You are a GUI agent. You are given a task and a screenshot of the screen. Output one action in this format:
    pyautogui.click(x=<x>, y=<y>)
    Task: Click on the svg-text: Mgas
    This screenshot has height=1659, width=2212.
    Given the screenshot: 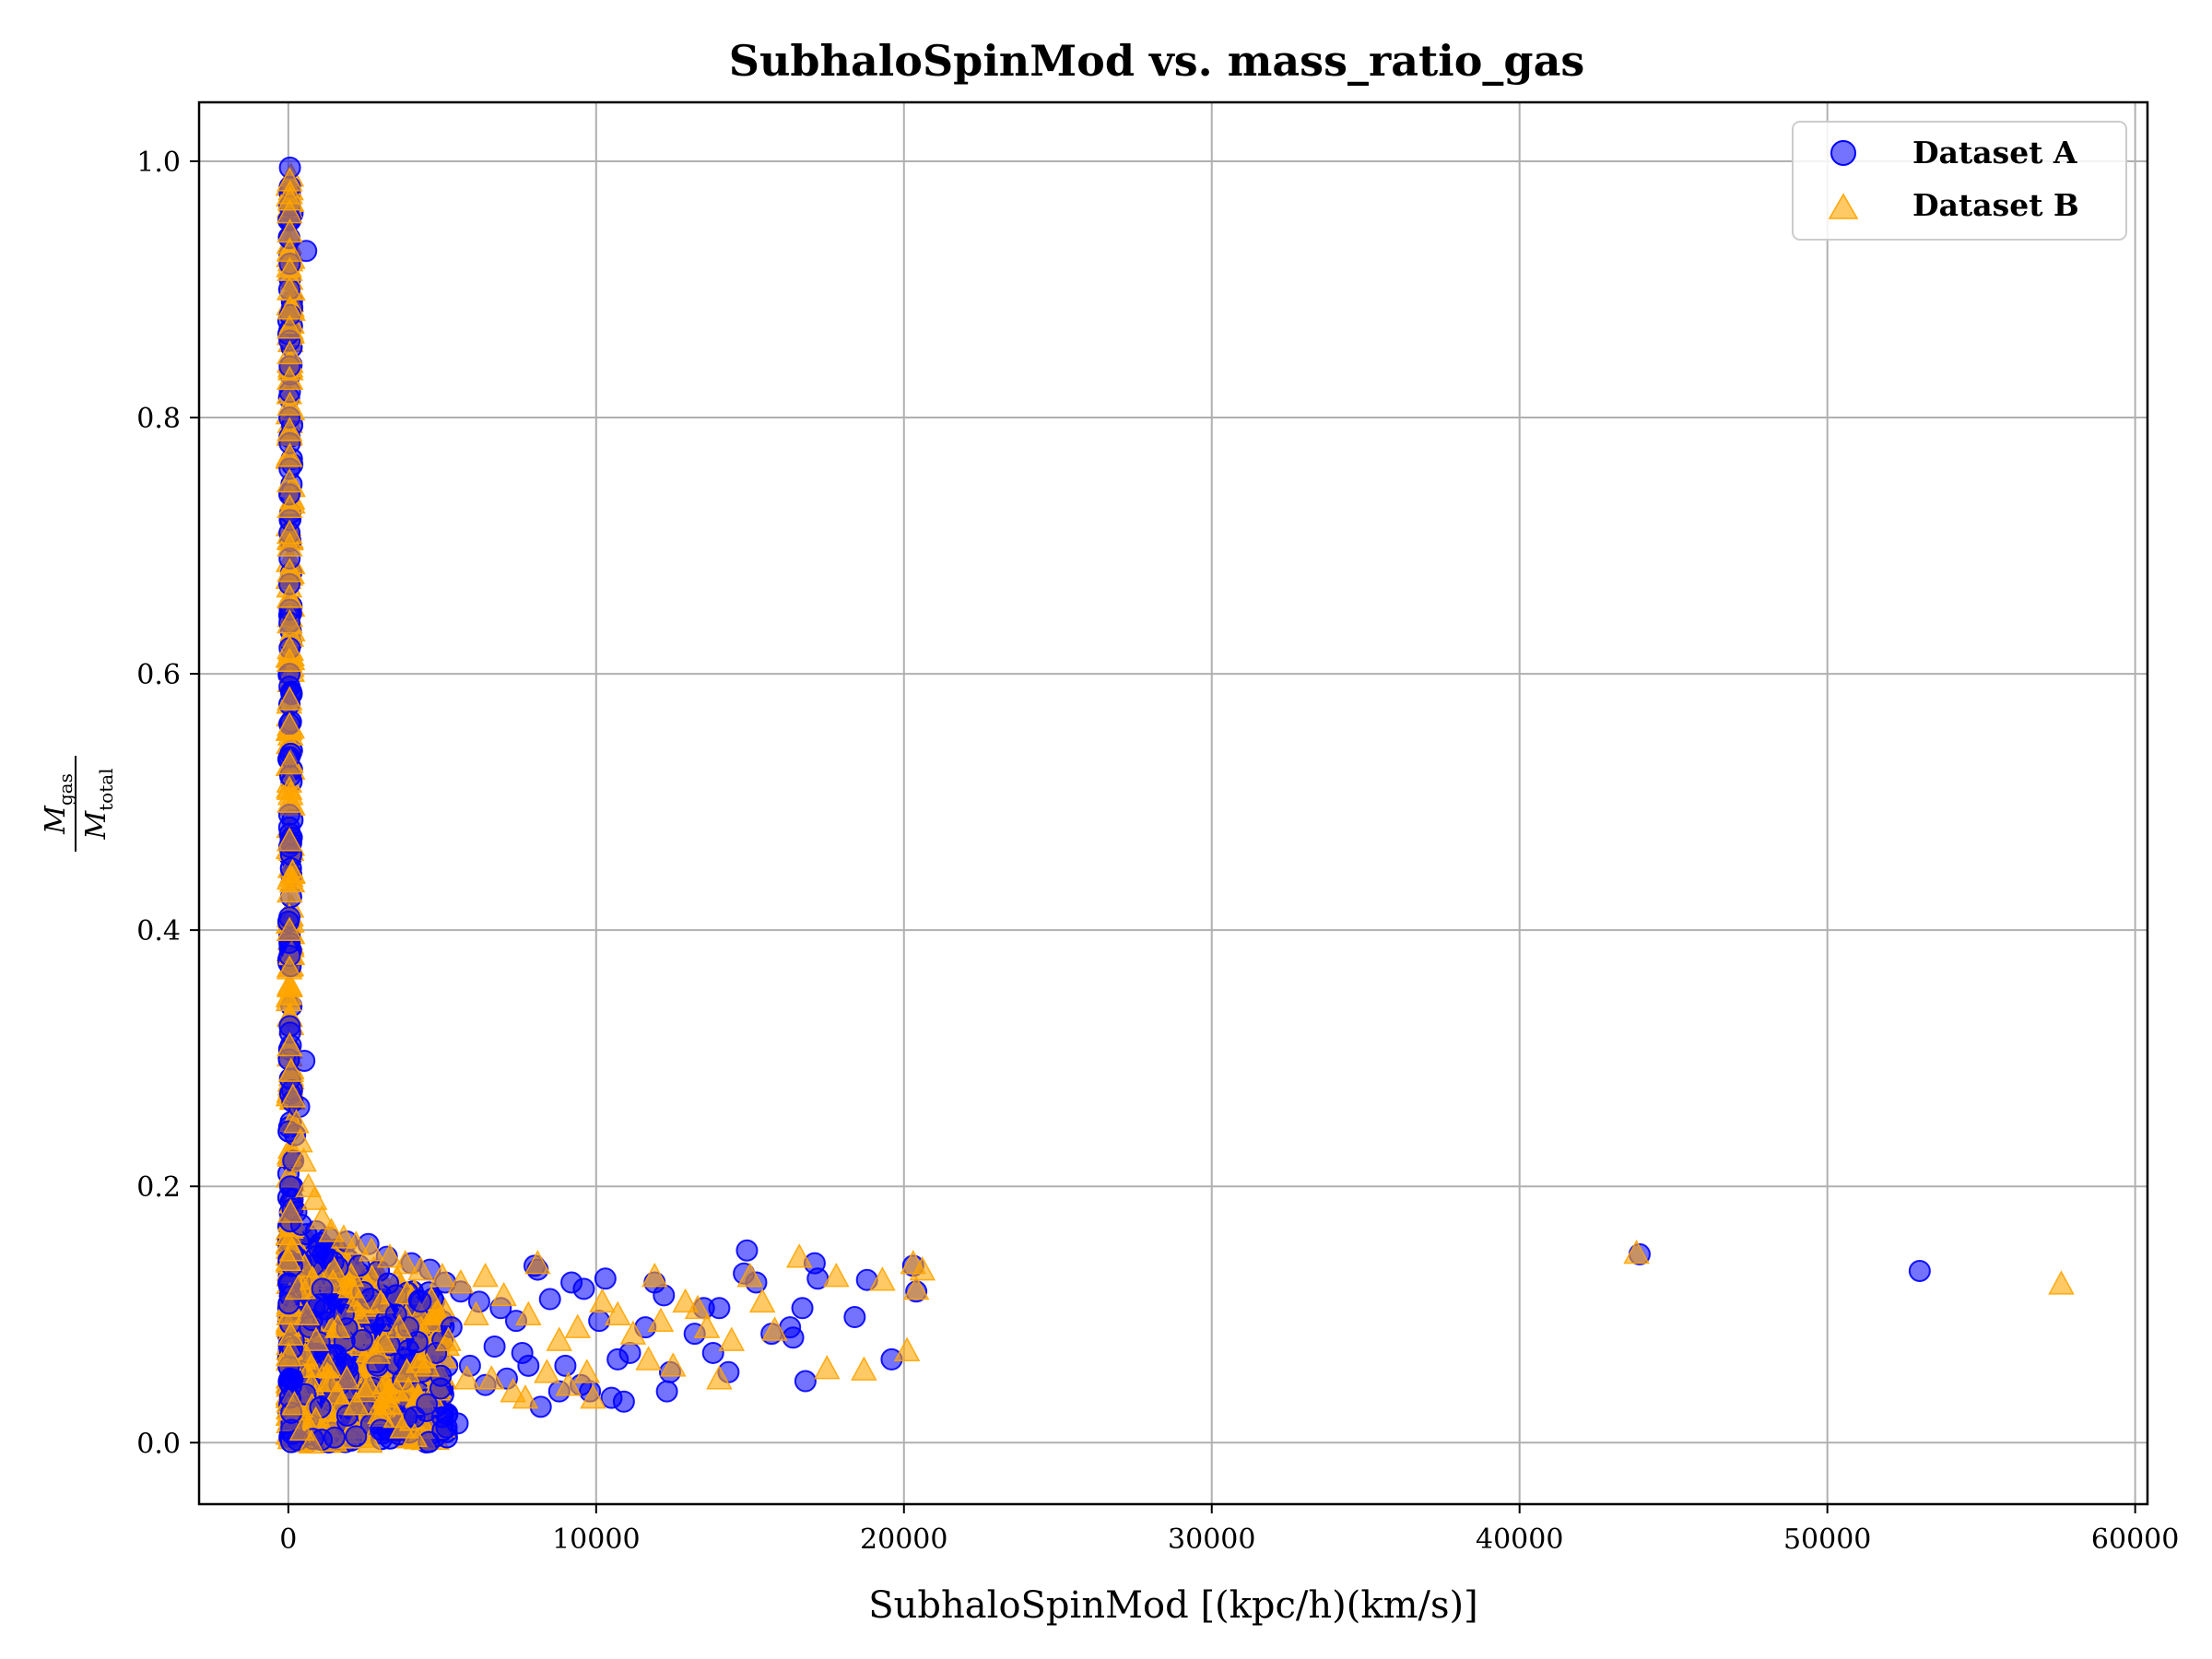 What is the action you would take?
    pyautogui.click(x=58, y=804)
    